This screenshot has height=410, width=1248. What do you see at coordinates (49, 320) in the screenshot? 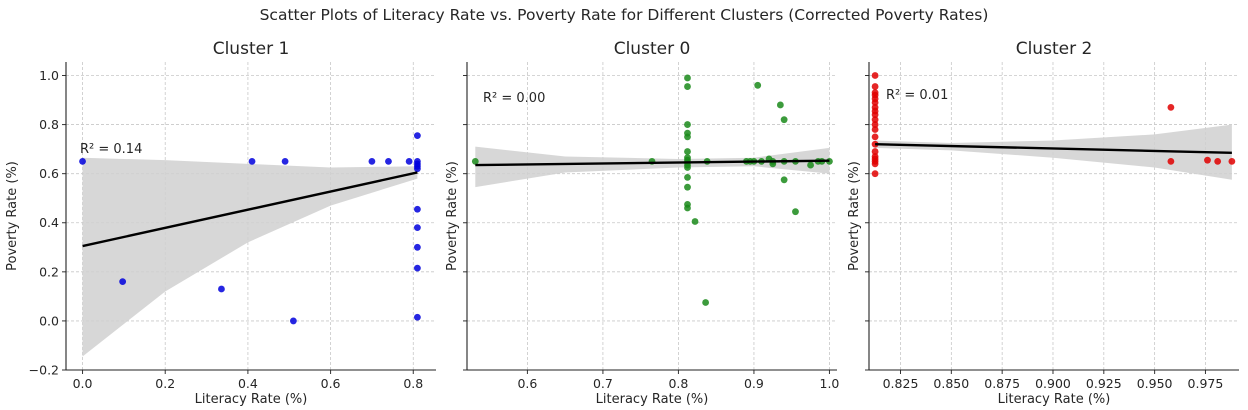
I see `y-tick-label: 0.0` at bounding box center [49, 320].